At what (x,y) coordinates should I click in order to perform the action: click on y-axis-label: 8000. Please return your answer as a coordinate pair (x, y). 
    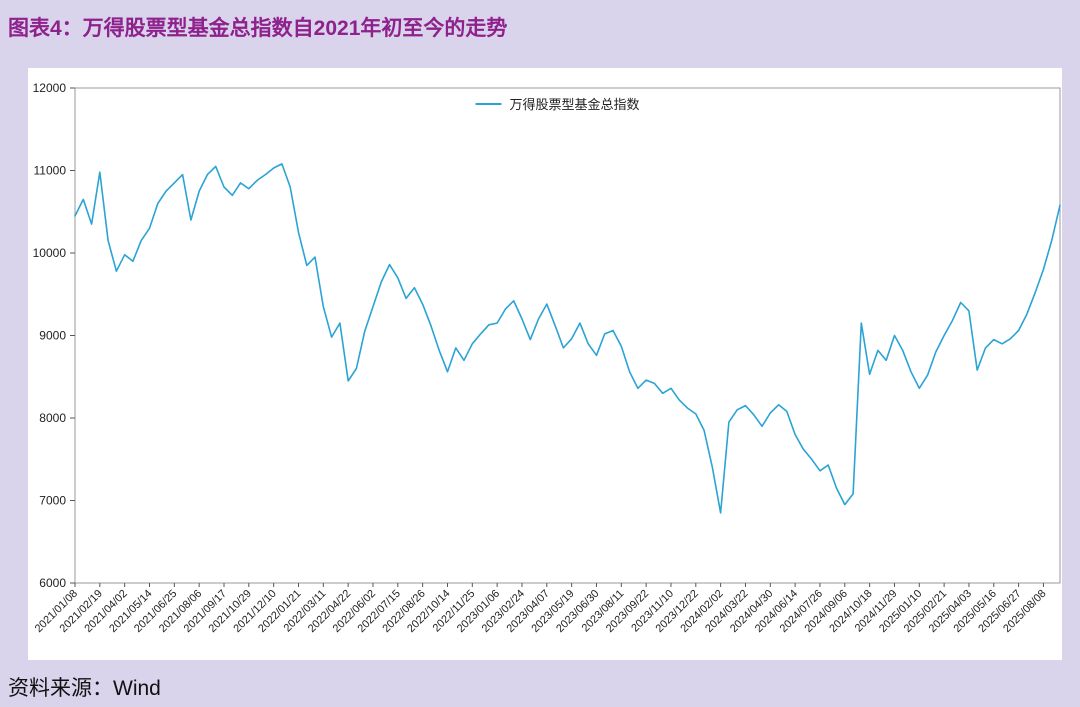
    Looking at the image, I should click on (52, 418).